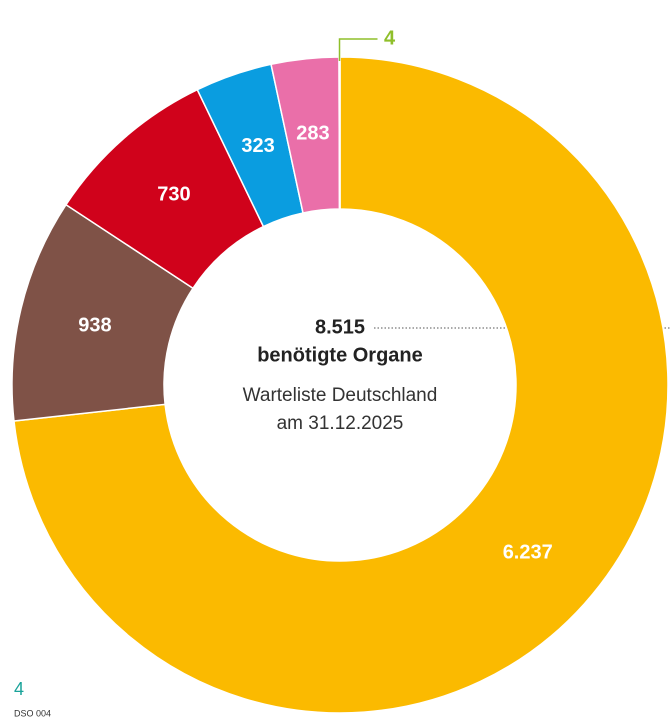 Image resolution: width=670 pixels, height=720 pixels. Describe the element at coordinates (390, 38) in the screenshot. I see `value-label: 4` at that location.